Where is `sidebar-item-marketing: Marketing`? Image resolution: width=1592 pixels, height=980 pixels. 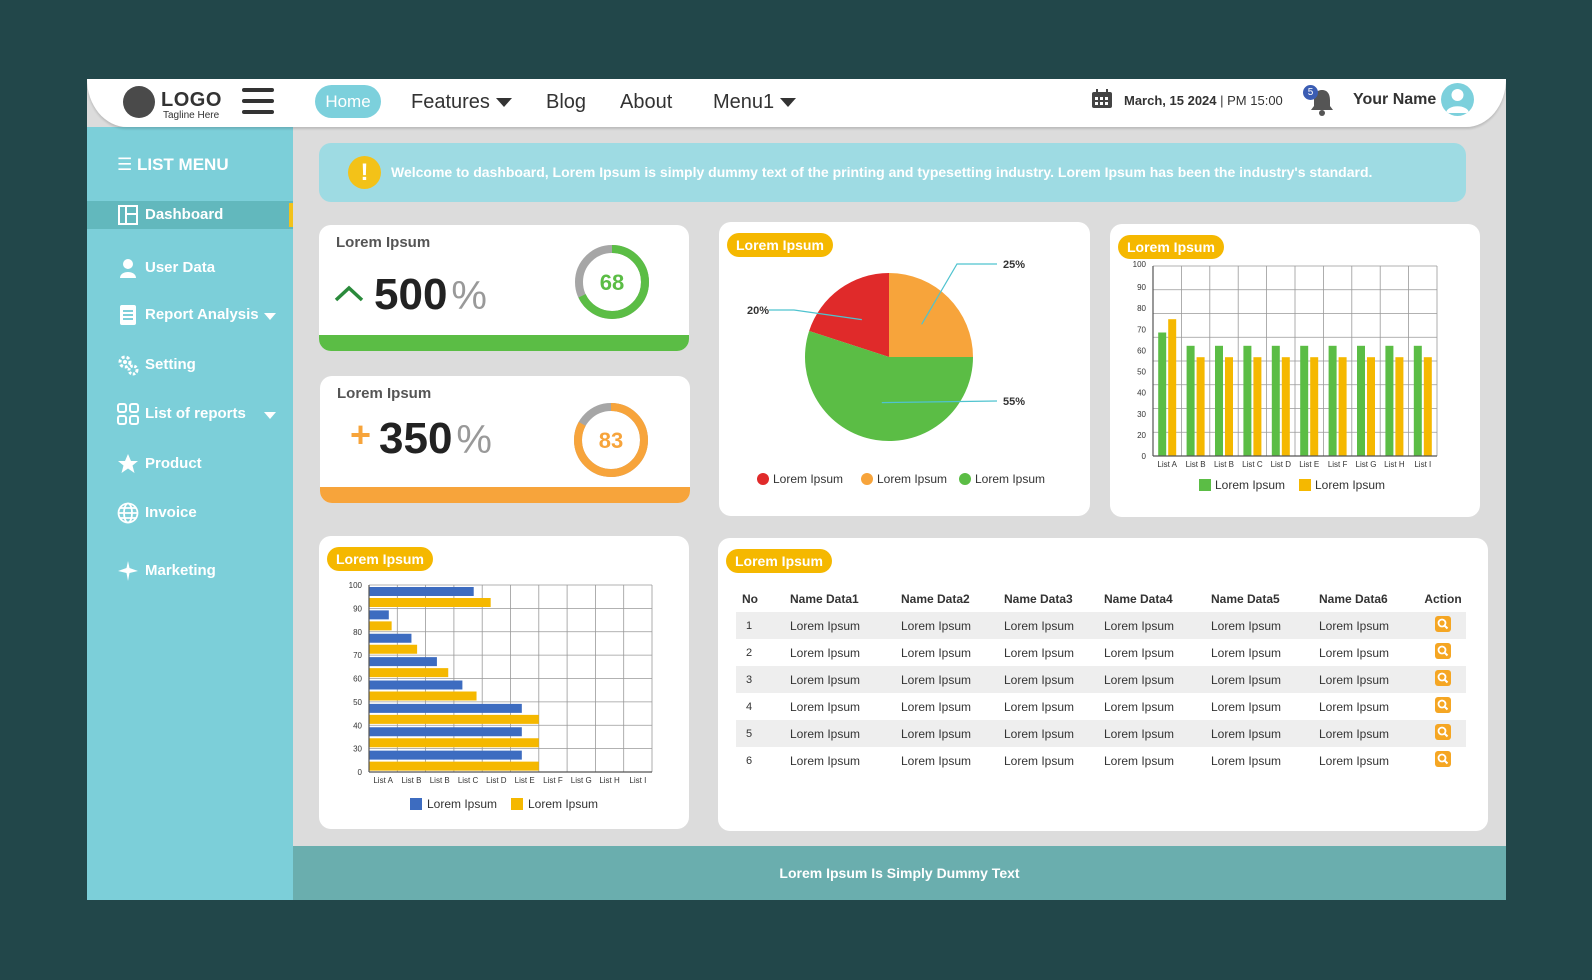 sidebar-item-marketing: Marketing is located at coordinates (190, 571).